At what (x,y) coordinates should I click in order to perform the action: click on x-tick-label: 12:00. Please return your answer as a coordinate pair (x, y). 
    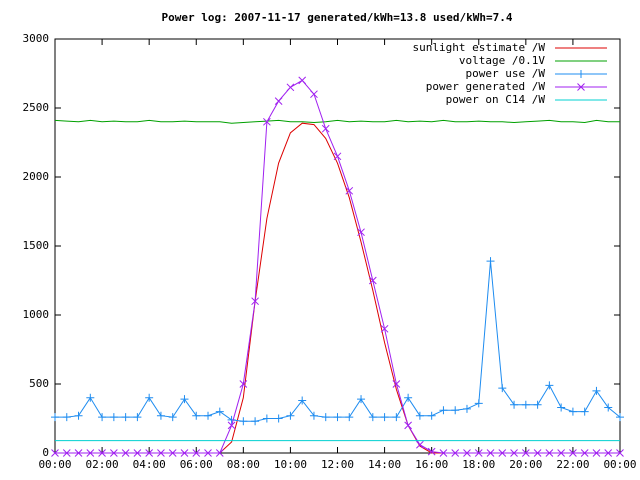
    Looking at the image, I should click on (337, 464).